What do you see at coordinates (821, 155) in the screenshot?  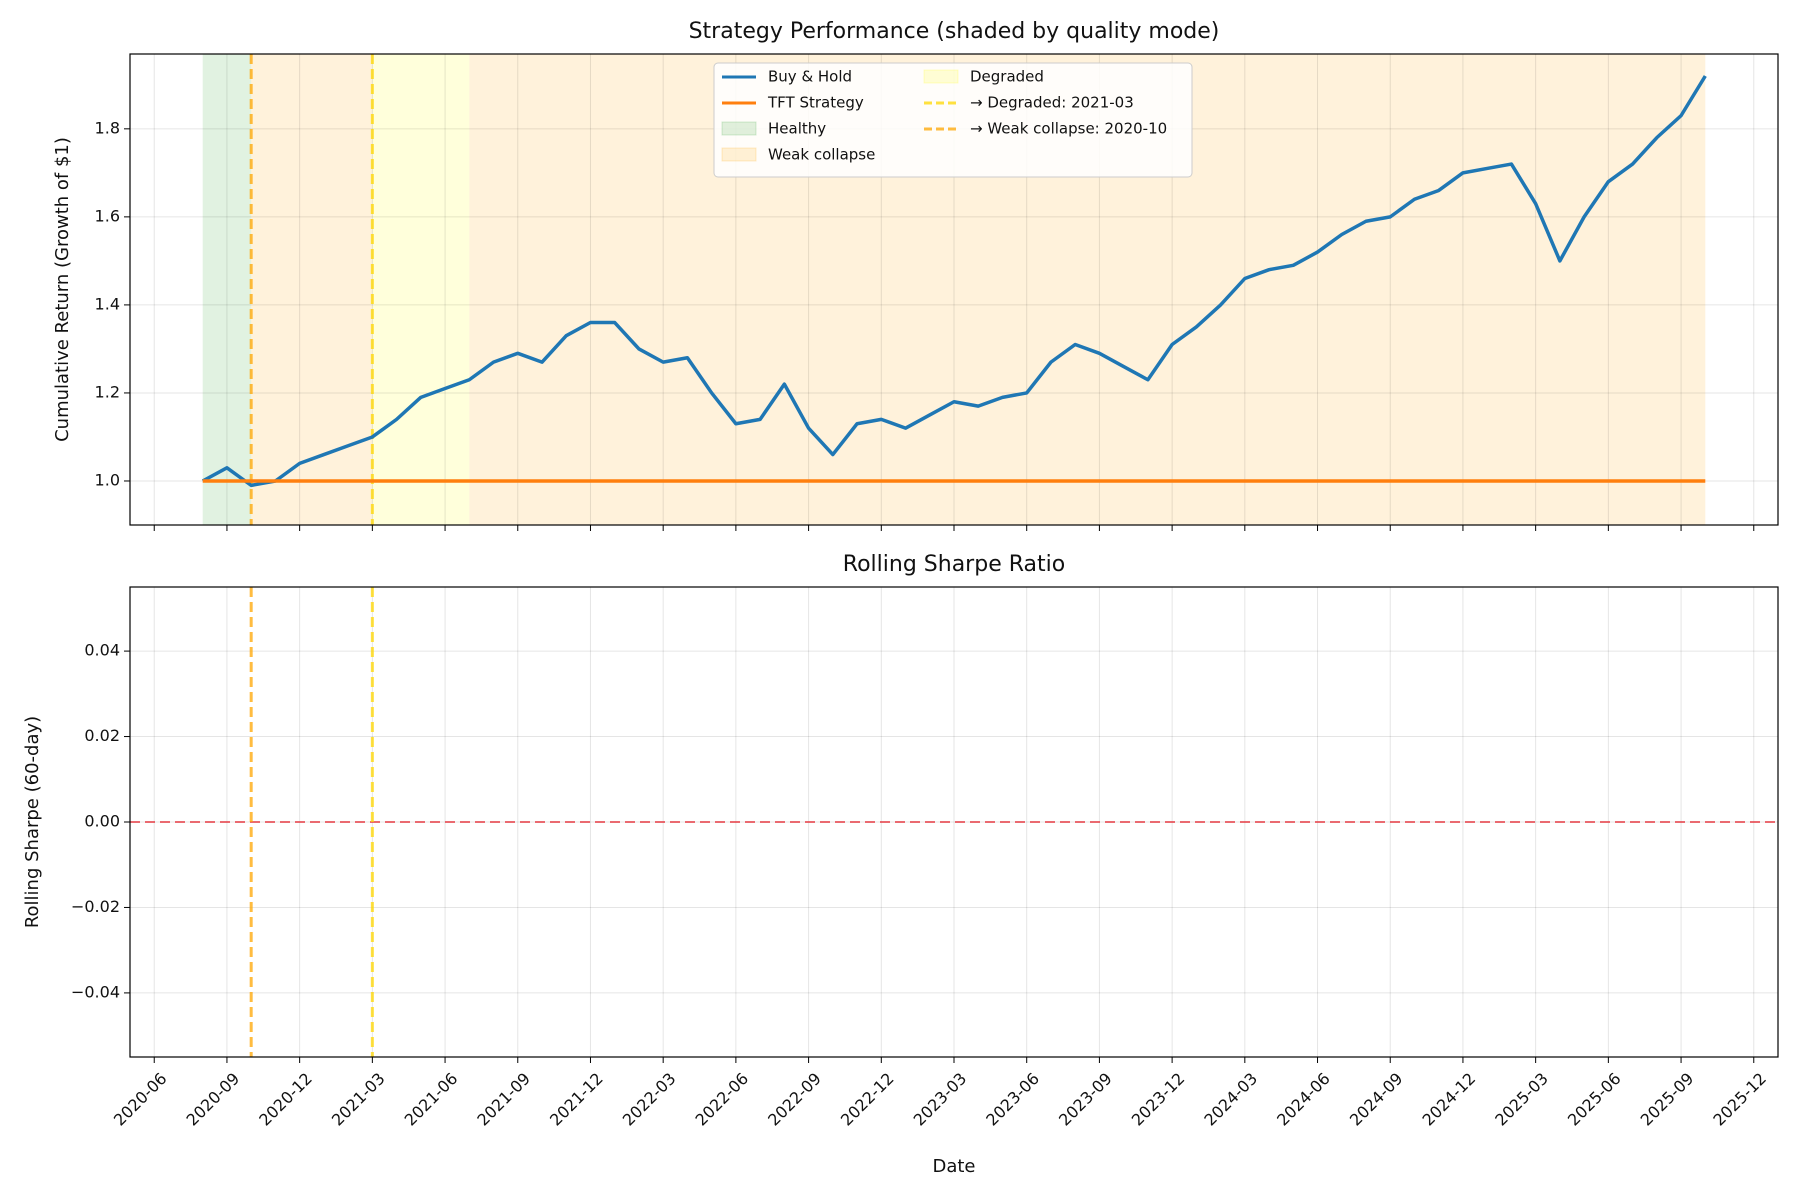 I see `legend-label: Weak collapse` at bounding box center [821, 155].